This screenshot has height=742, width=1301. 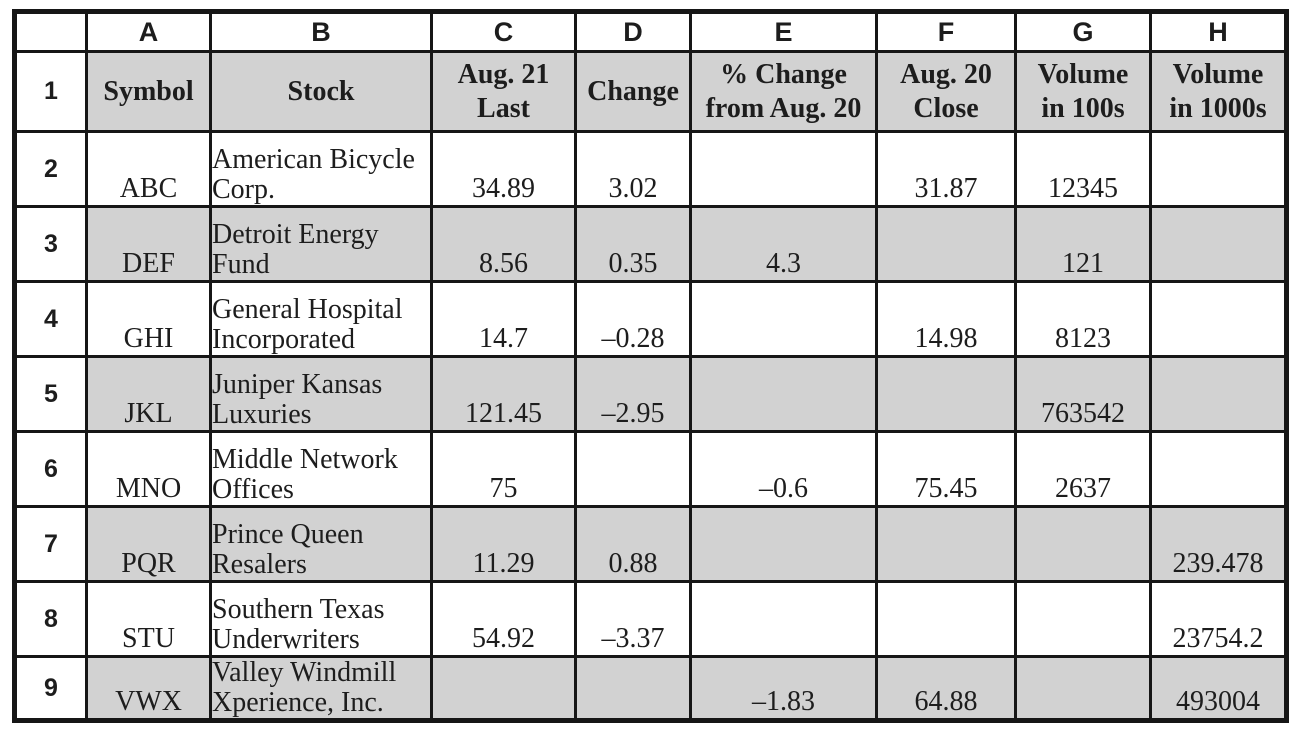 What do you see at coordinates (148, 619) in the screenshot?
I see `cell-symbol: STU` at bounding box center [148, 619].